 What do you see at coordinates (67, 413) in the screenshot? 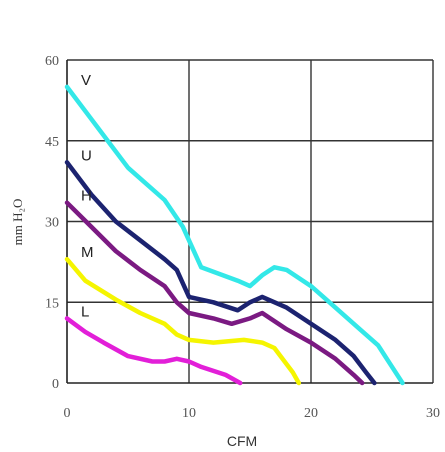
I see `x-tick-label-0: 0` at bounding box center [67, 413].